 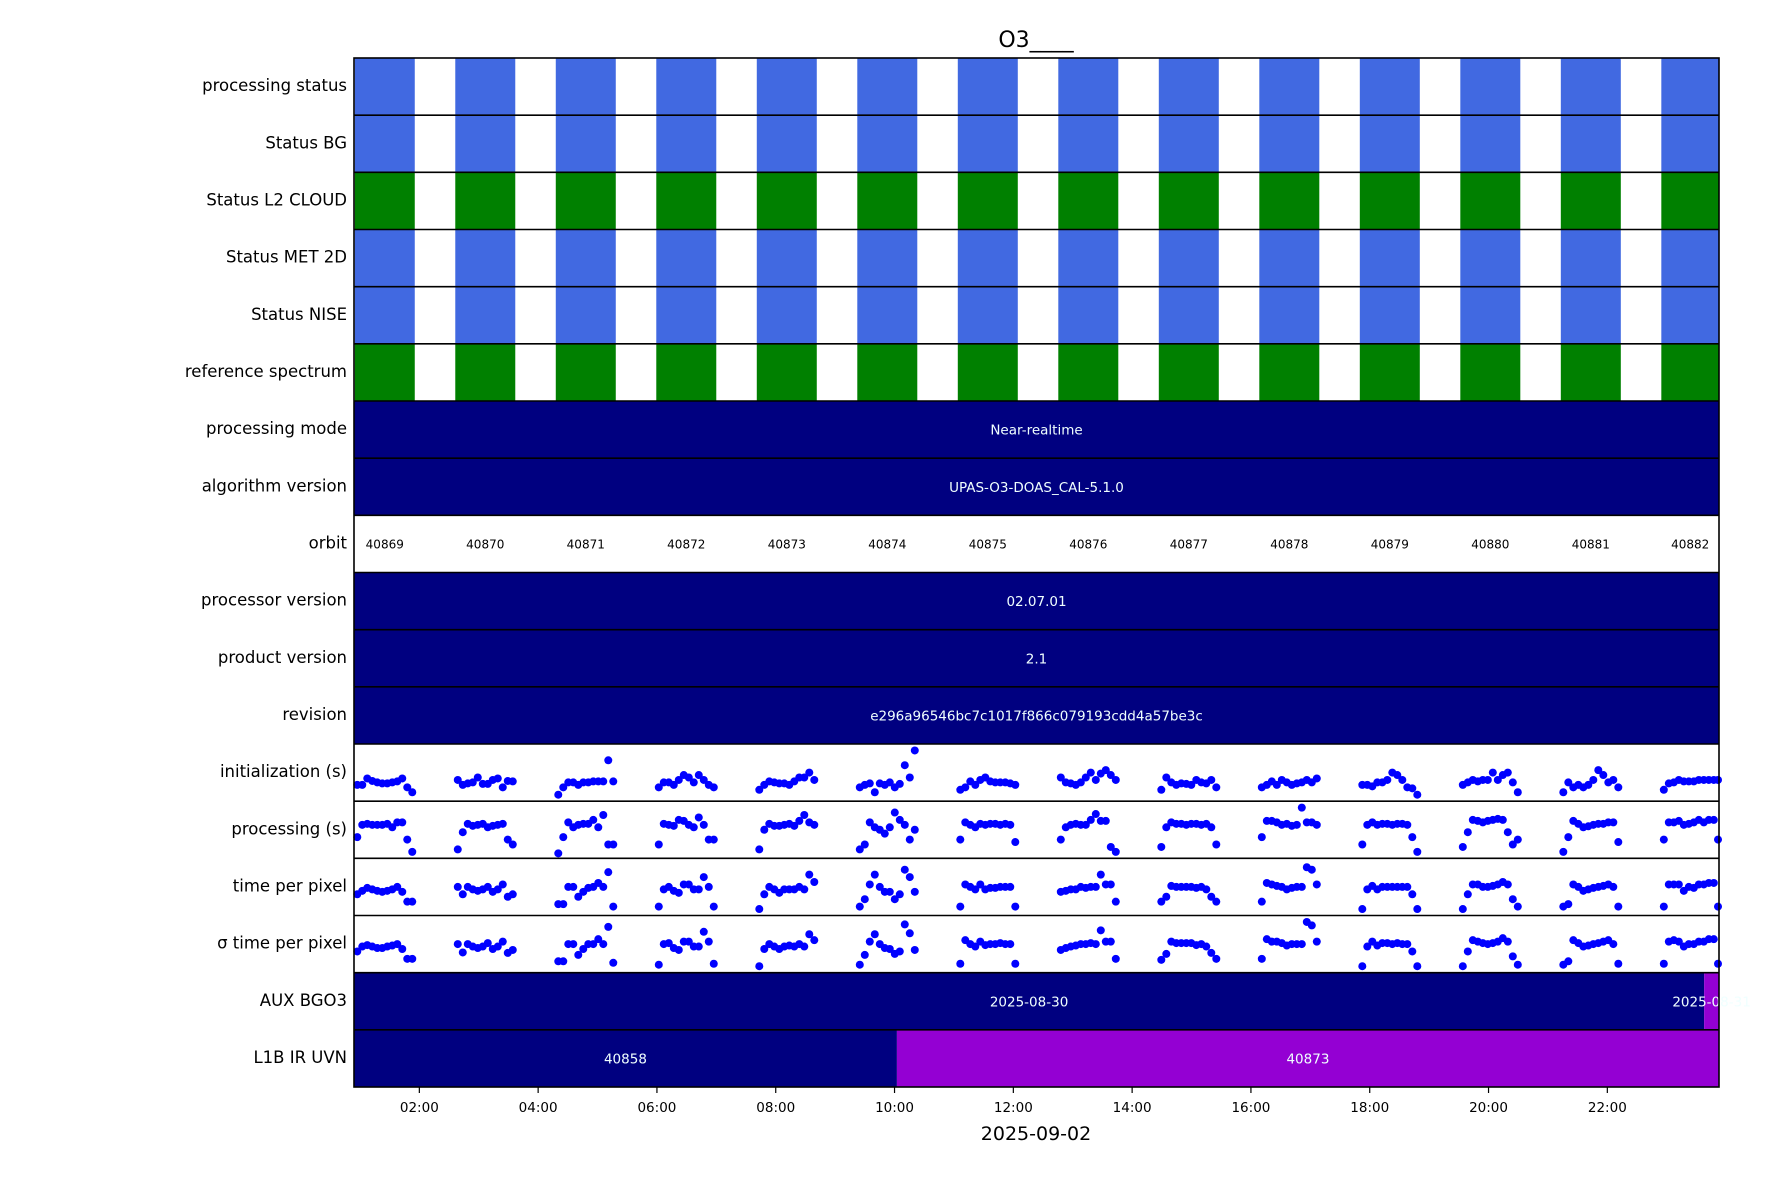 I want to click on x-tick-label: 22:00, so click(x=1607, y=1108).